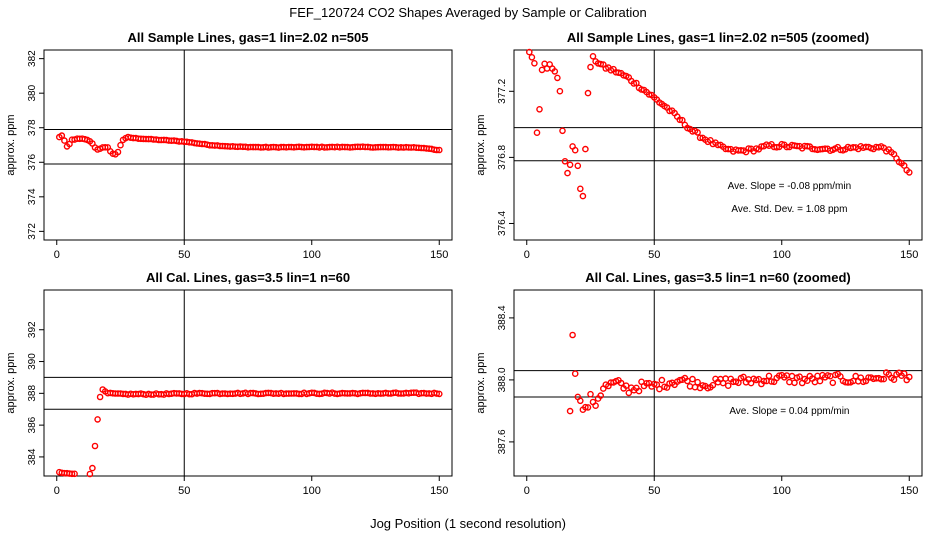 The image size is (936, 540). What do you see at coordinates (32, 393) in the screenshot?
I see `y-tick-label: 388` at bounding box center [32, 393].